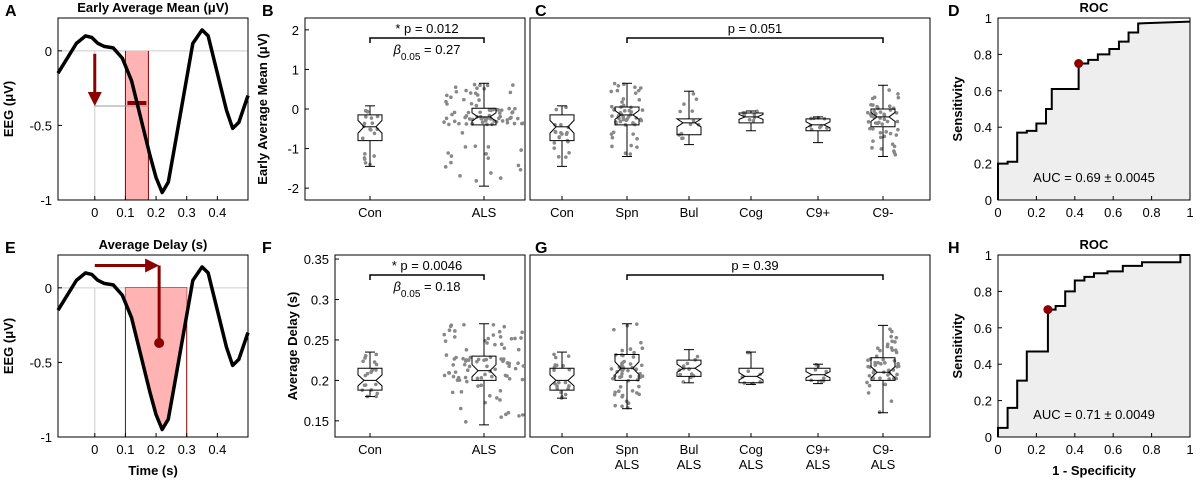  What do you see at coordinates (730, 109) in the screenshot?
I see `axes-frame` at bounding box center [730, 109].